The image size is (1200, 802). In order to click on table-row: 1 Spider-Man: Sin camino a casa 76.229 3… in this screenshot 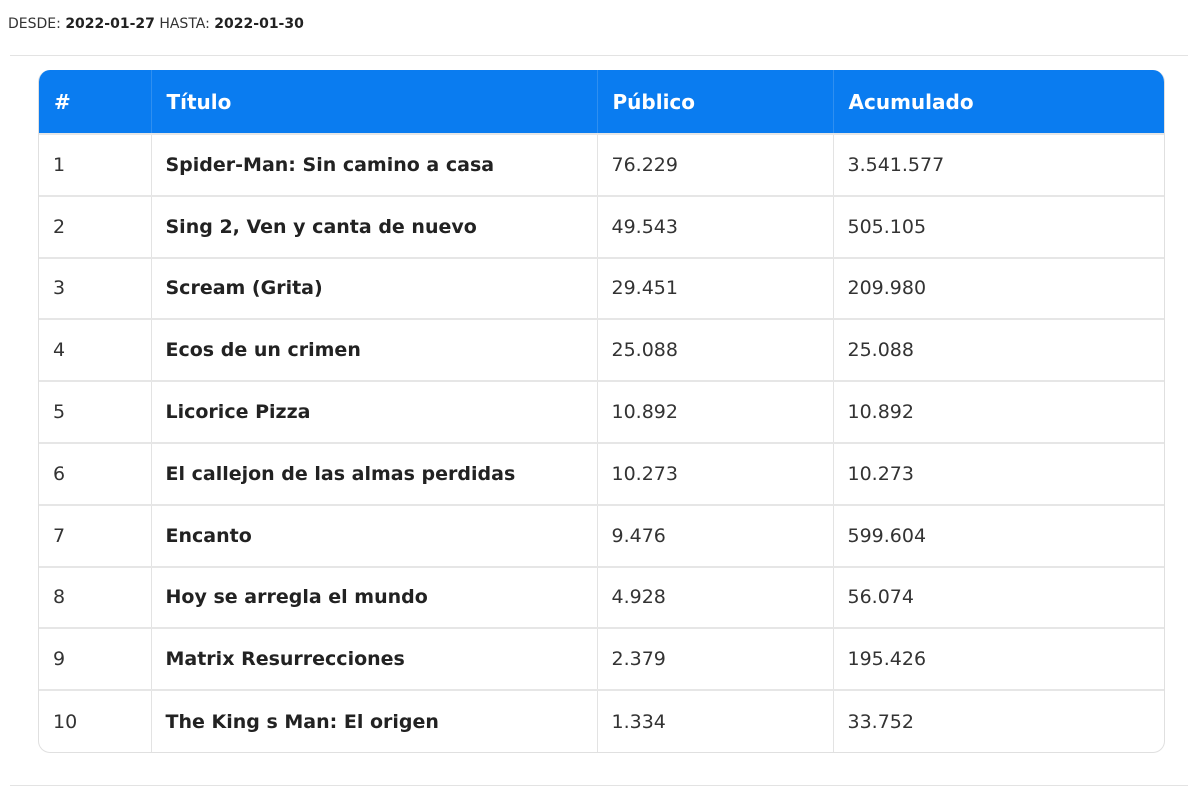, I will do `click(601, 165)`.